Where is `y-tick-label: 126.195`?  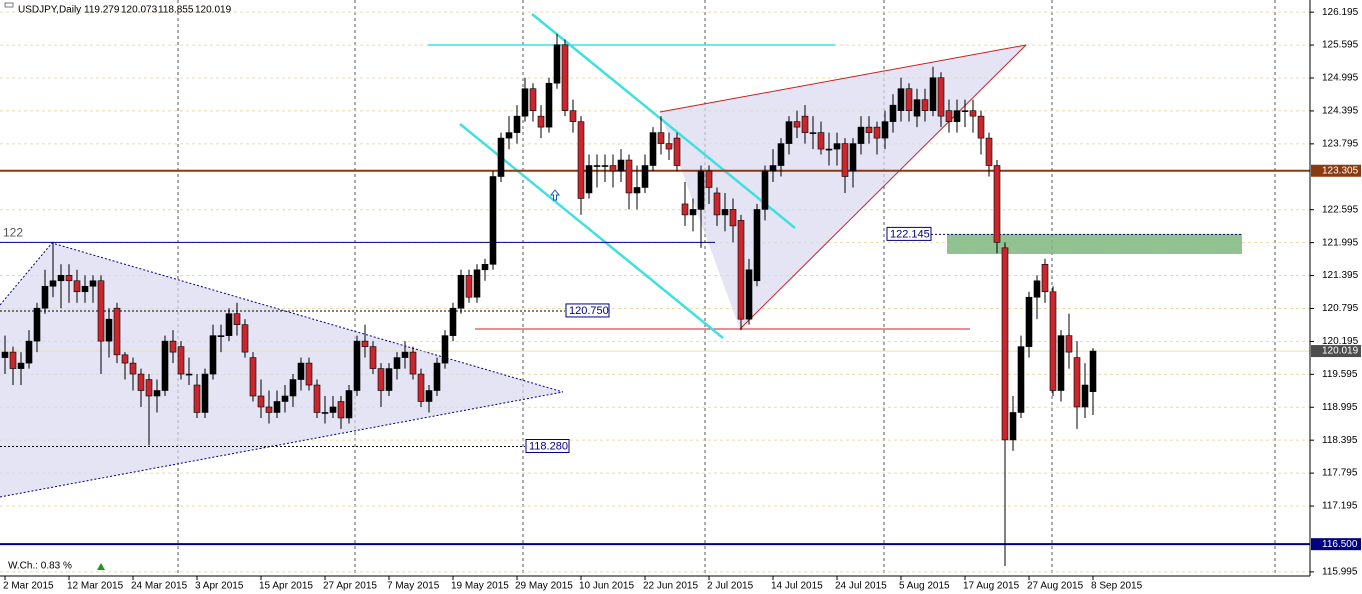
y-tick-label: 126.195 is located at coordinates (1340, 12).